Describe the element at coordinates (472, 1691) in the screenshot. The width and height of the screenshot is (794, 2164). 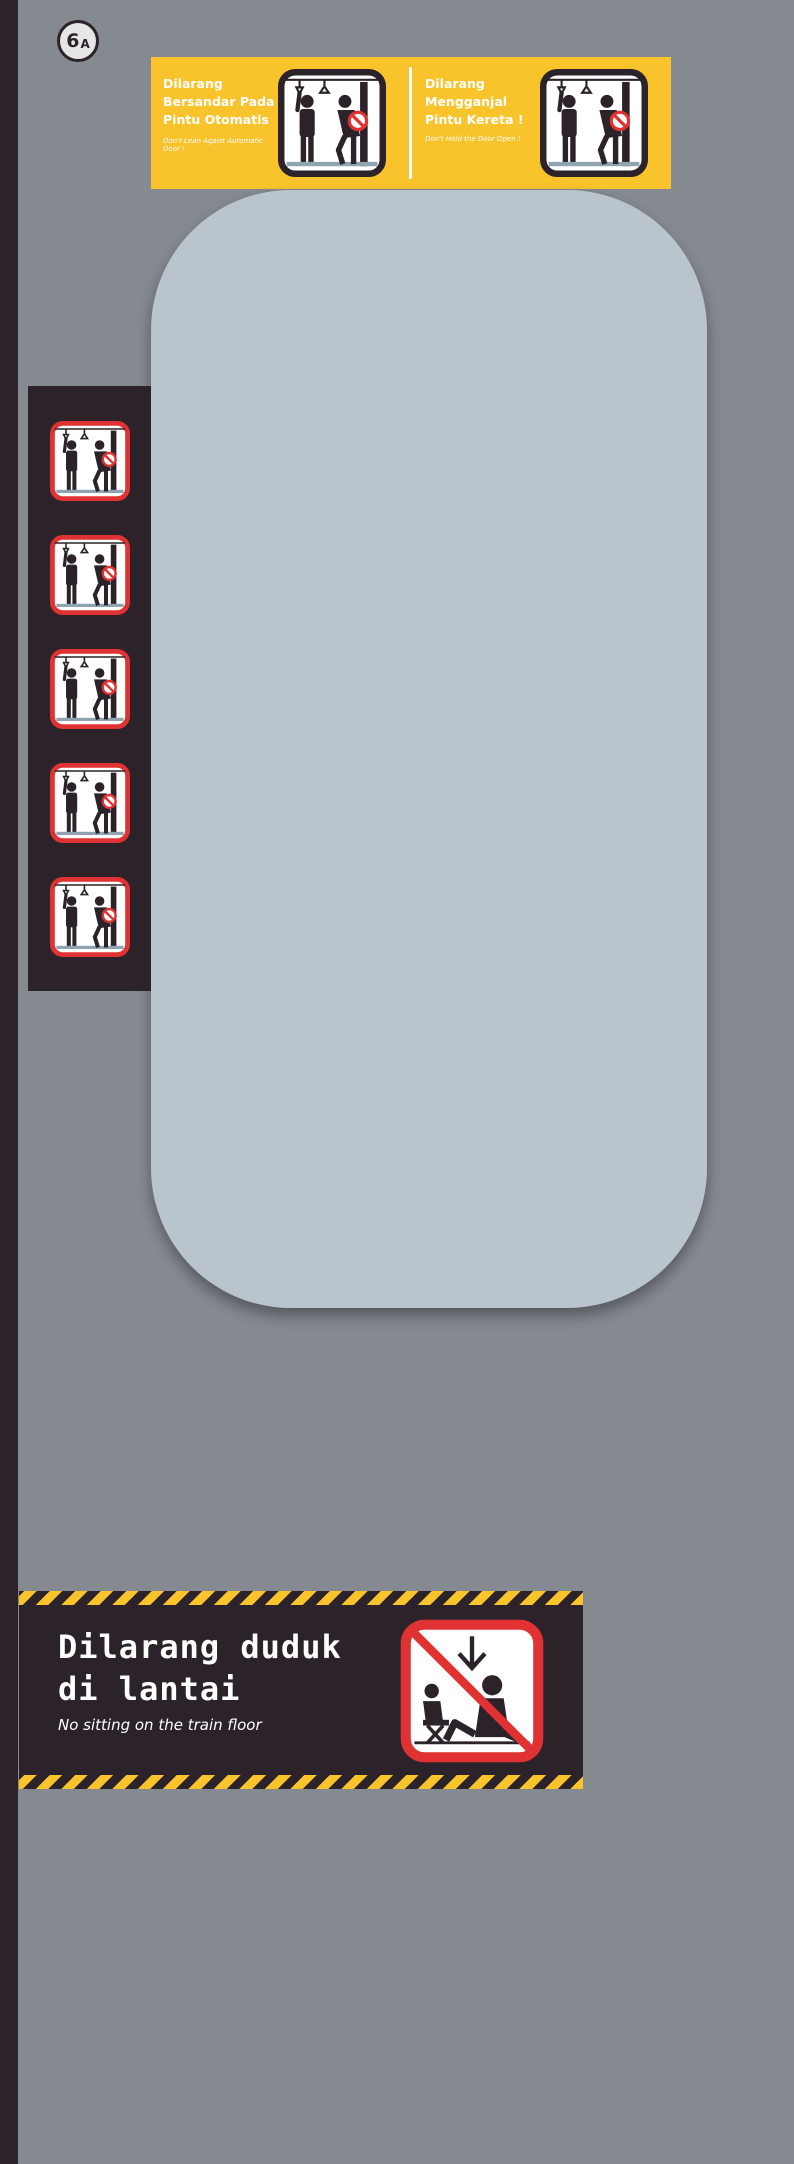
I see `no-sitting-on-floor-icon` at that location.